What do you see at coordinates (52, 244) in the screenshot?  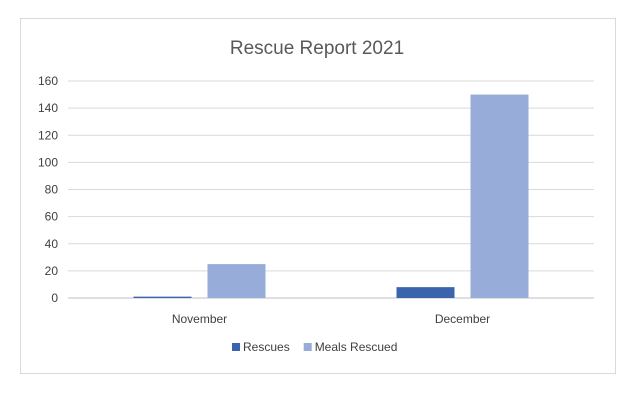 I see `y-tick-label: 40` at bounding box center [52, 244].